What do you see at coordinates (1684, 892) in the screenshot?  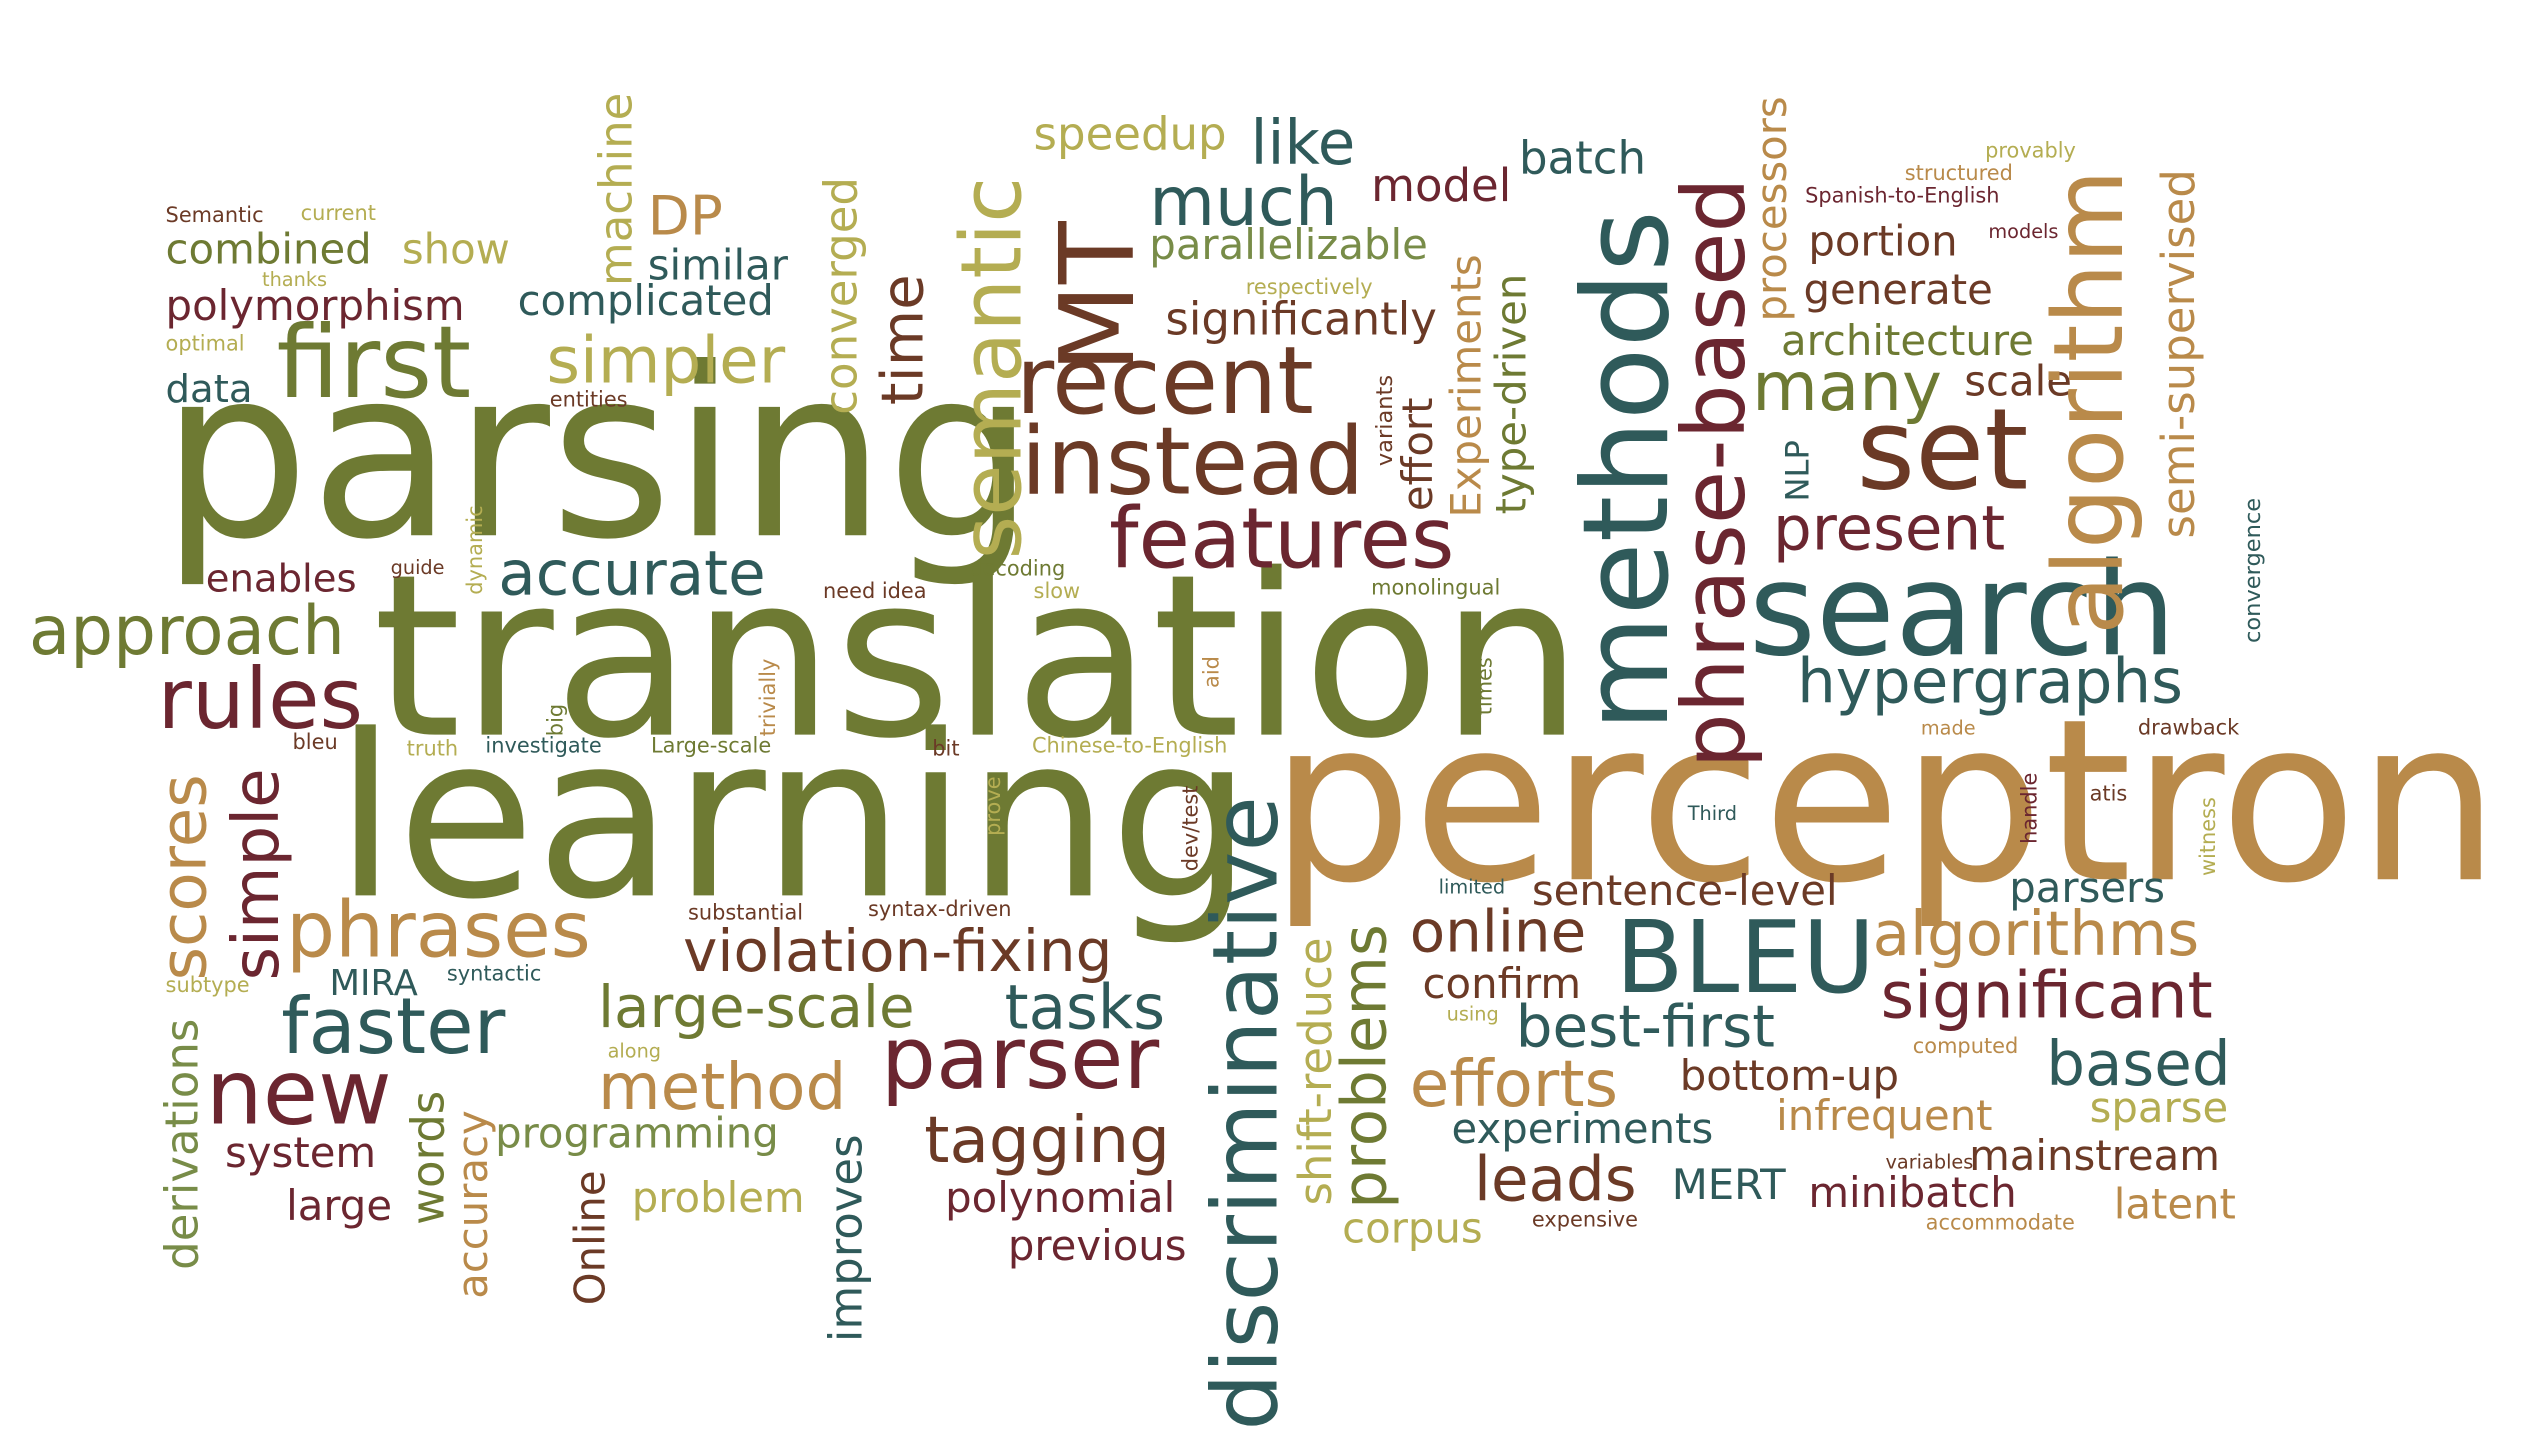 I see `word-sentence-level: sentence-level` at bounding box center [1684, 892].